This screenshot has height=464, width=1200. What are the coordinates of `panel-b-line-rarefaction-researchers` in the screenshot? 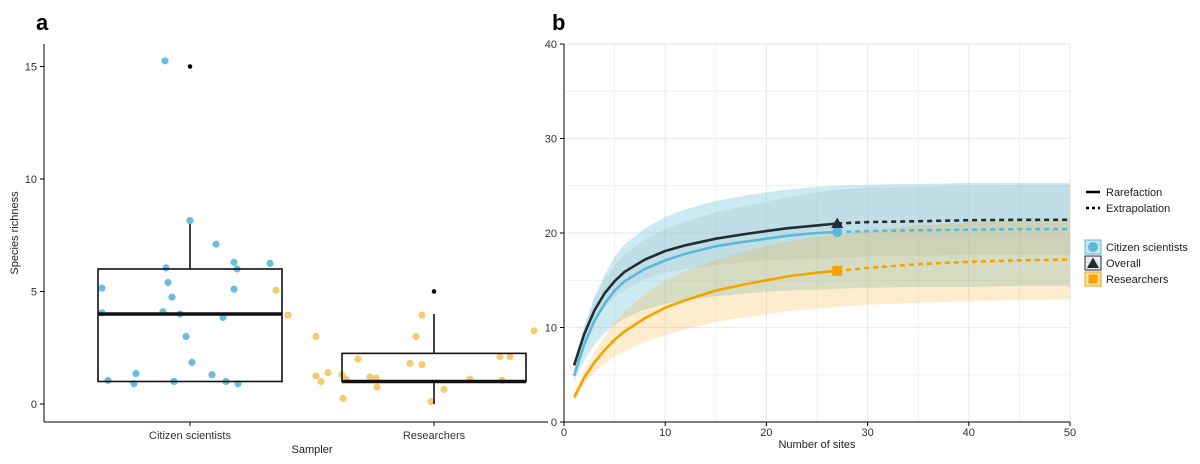 It's located at (705, 333).